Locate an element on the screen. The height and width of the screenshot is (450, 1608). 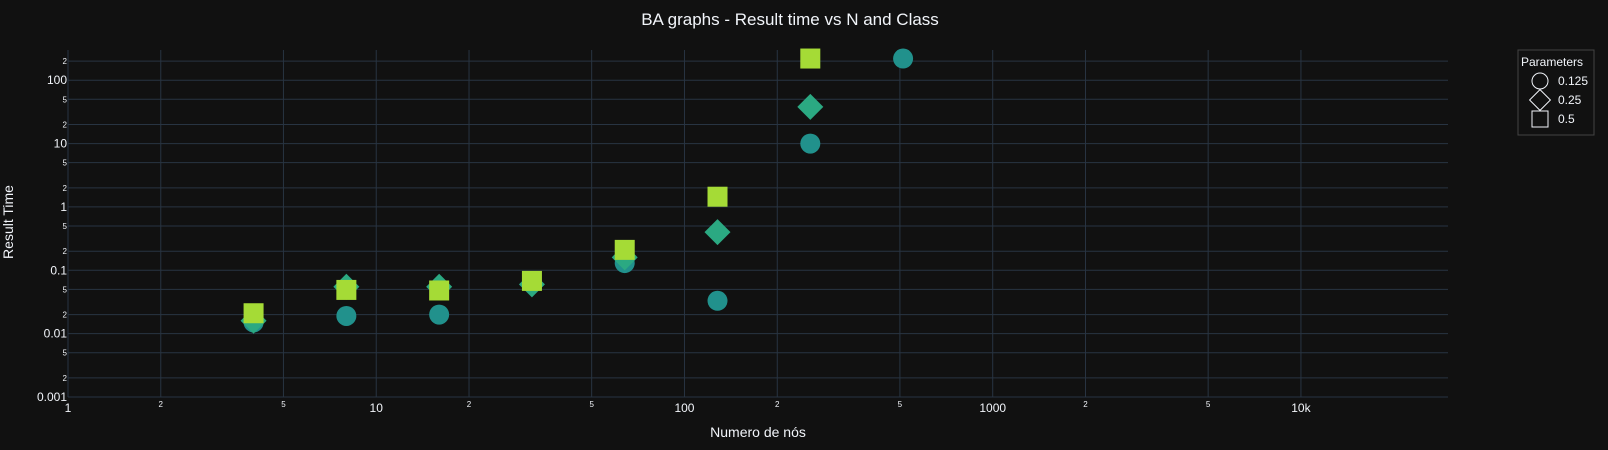
x-tick-label: 100 is located at coordinates (684, 408).